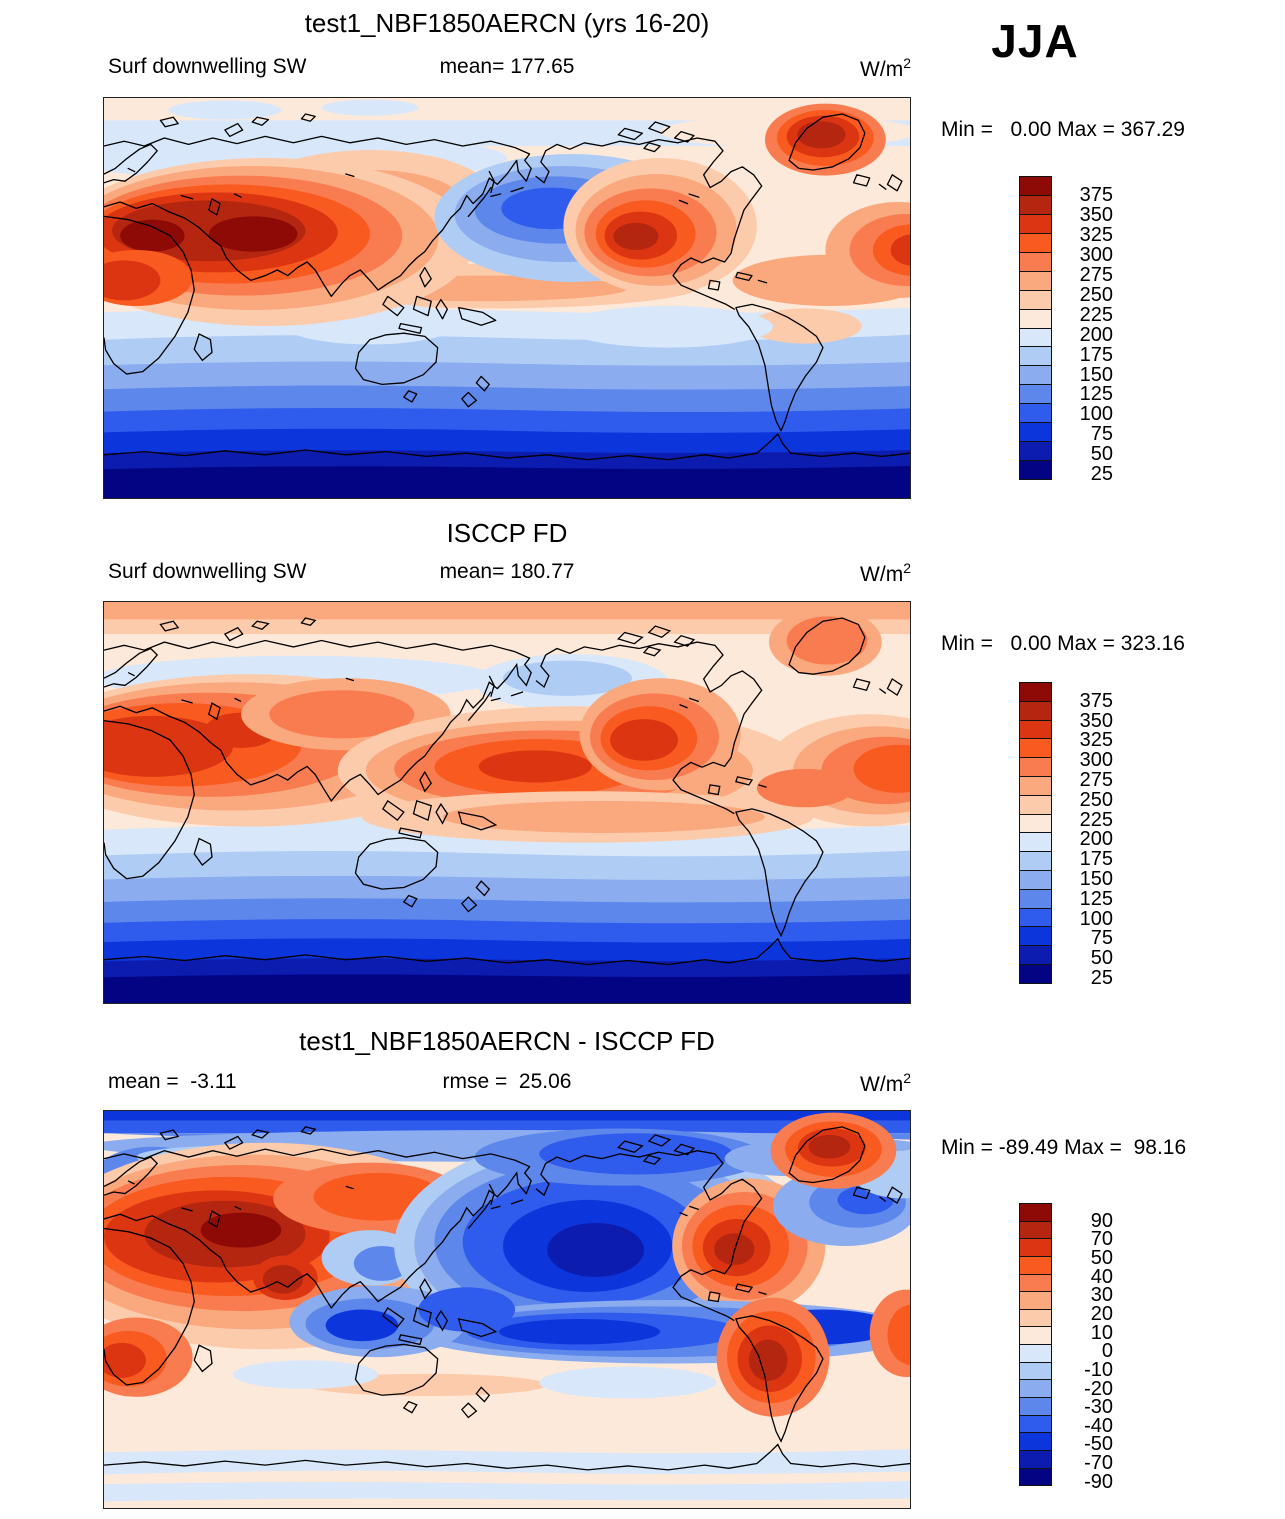 This screenshot has width=1285, height=1519. Describe the element at coordinates (507, 23) in the screenshot. I see `panel1-title: test1_NBF1850AERCN (yrs 16-20)` at that location.